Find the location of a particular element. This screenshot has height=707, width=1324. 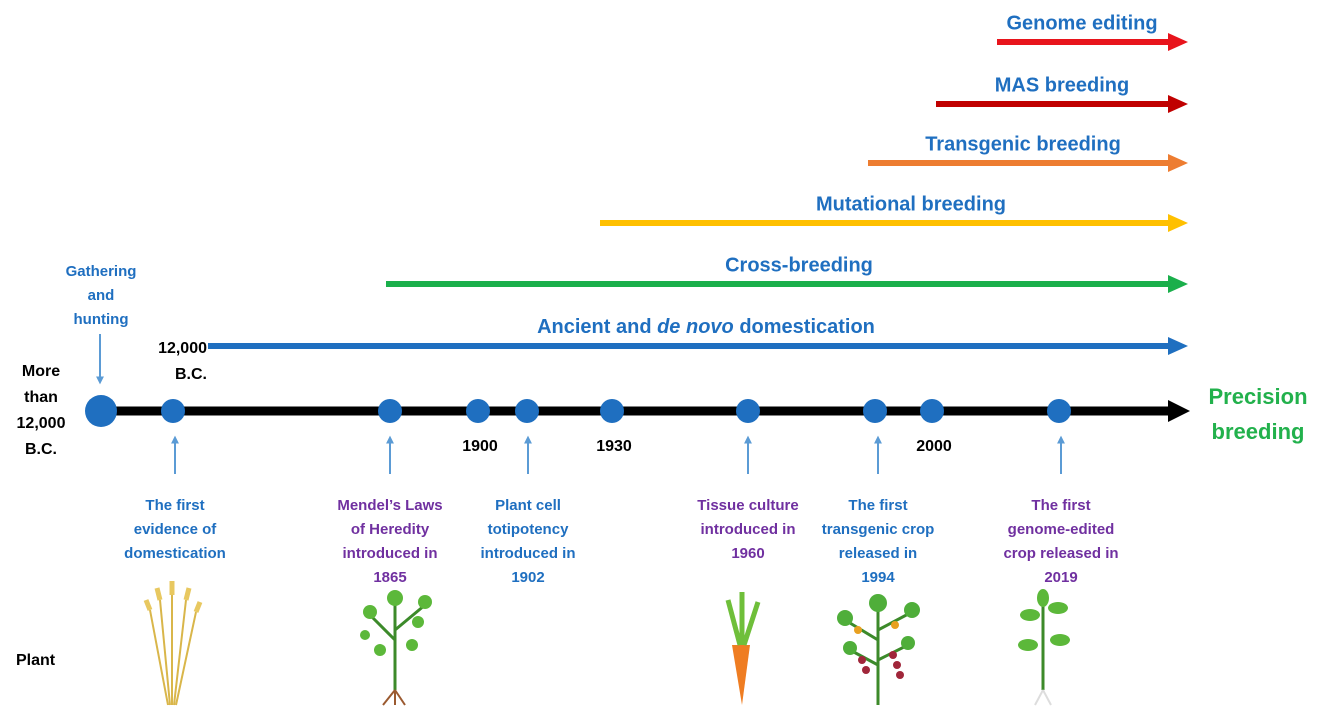

event-label: 2019 is located at coordinates (1060, 577).